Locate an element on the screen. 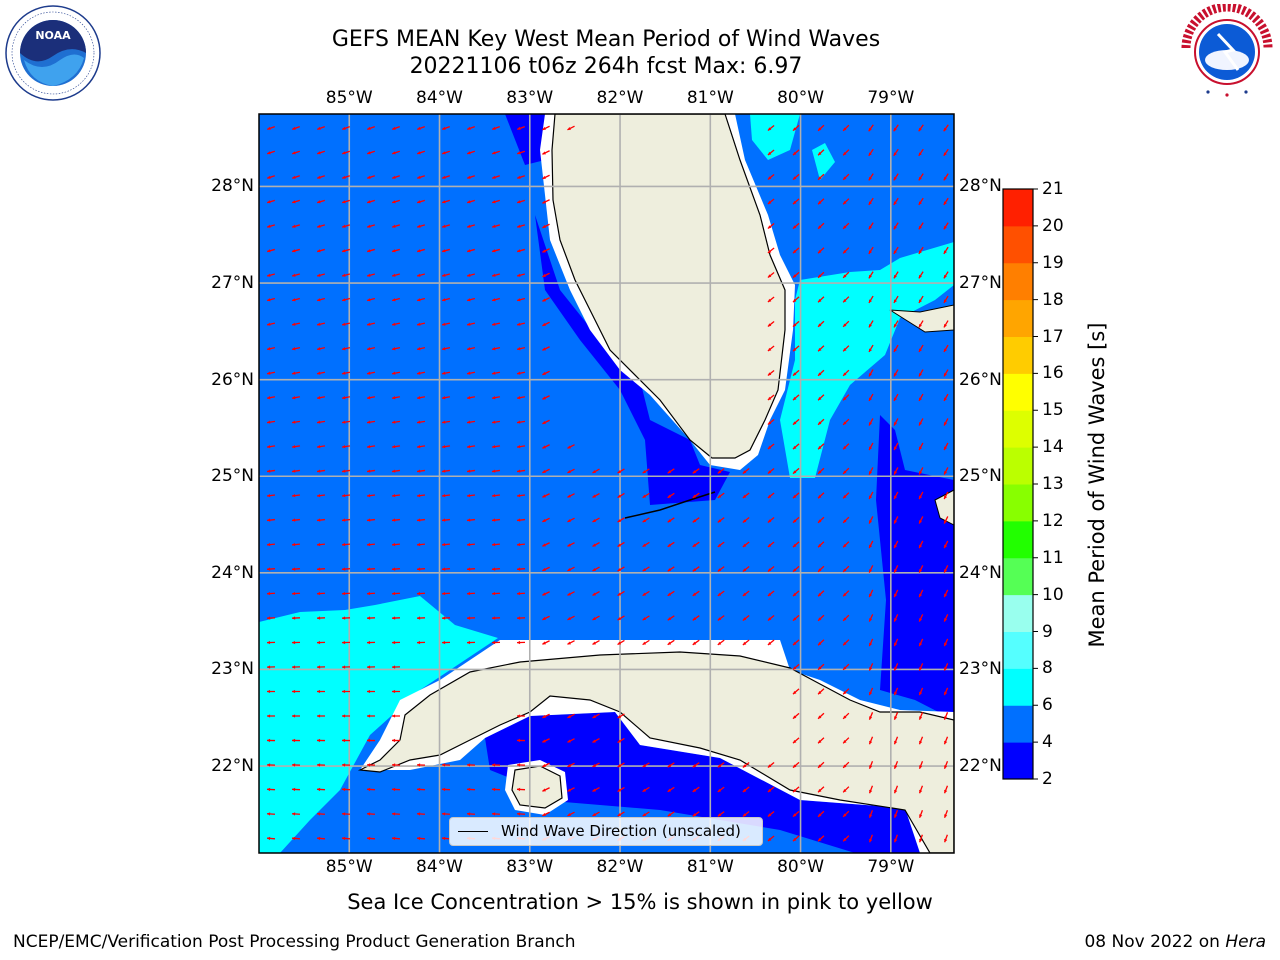 This screenshot has height=960, width=1280. colorbar-segment is located at coordinates (1018, 539).